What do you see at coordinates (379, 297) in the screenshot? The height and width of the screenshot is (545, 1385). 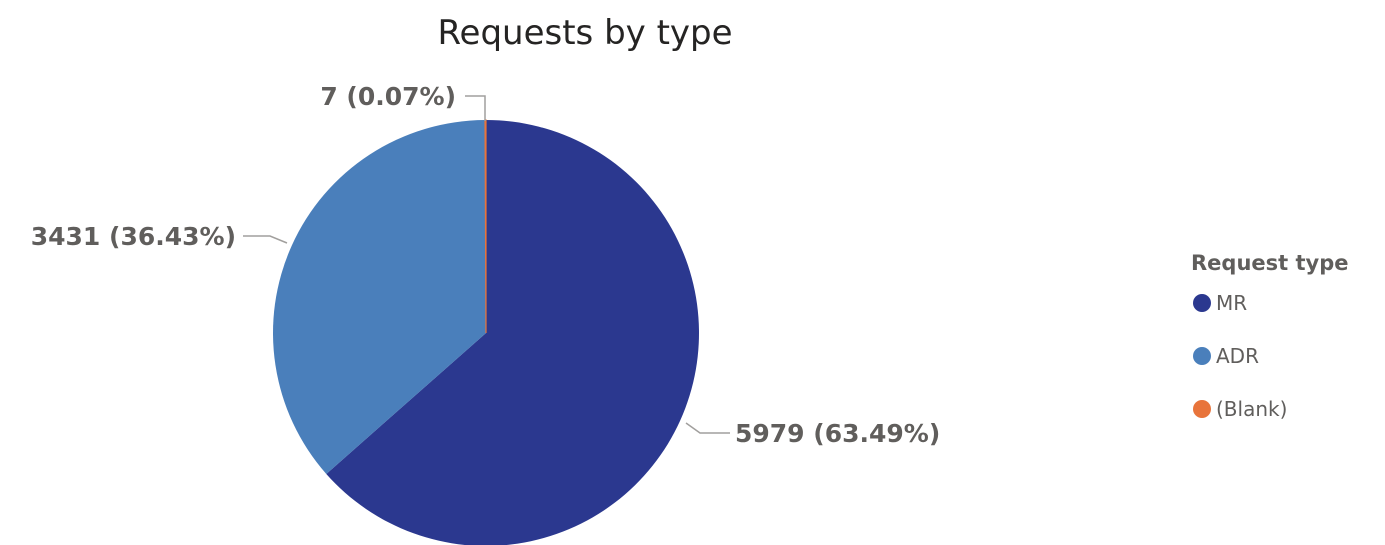 I see `pie-slice-adr` at bounding box center [379, 297].